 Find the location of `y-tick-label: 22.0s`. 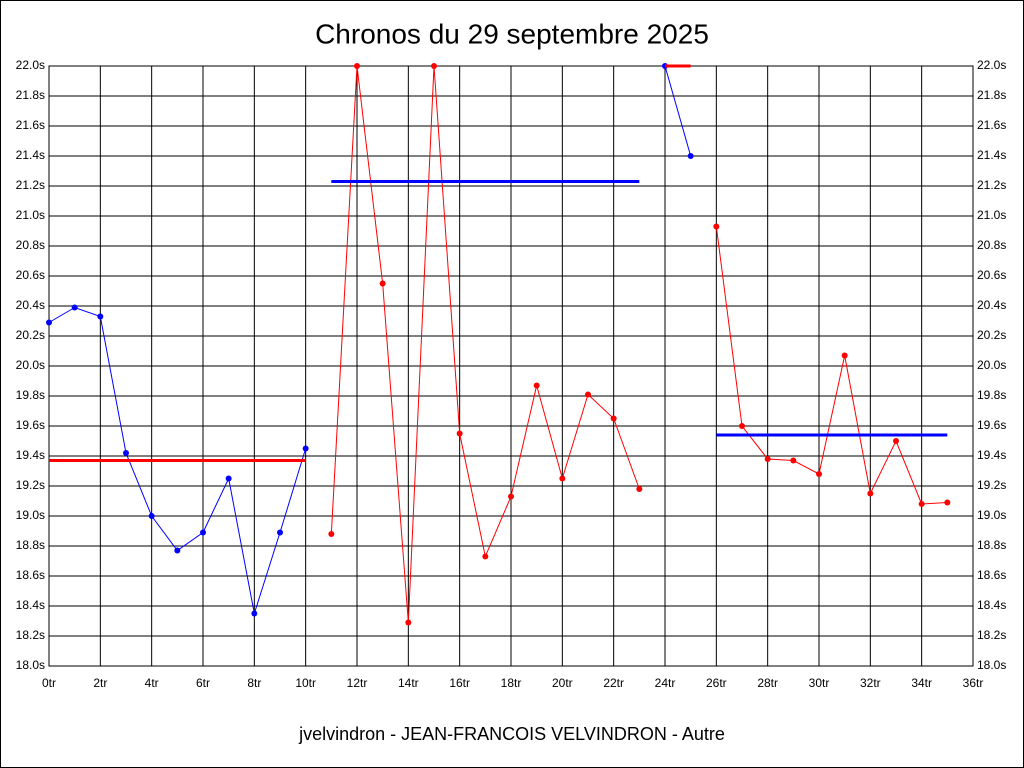

y-tick-label: 22.0s is located at coordinates (30, 65).